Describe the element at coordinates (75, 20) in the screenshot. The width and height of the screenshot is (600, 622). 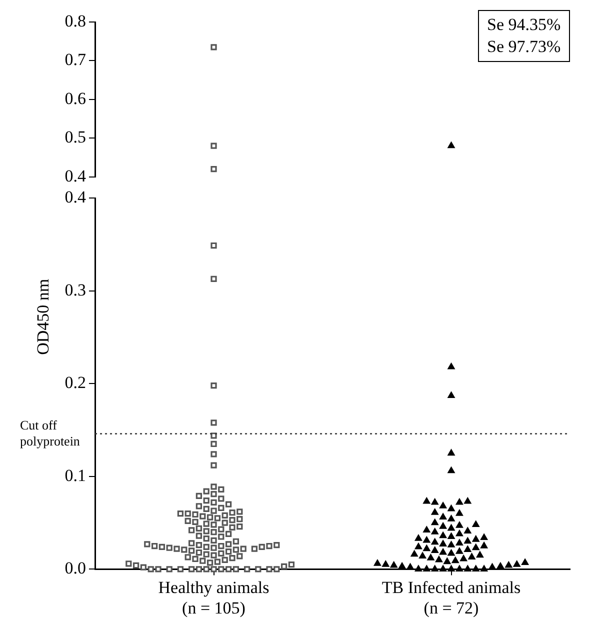
I see `y-tick-label: 0.8` at that location.